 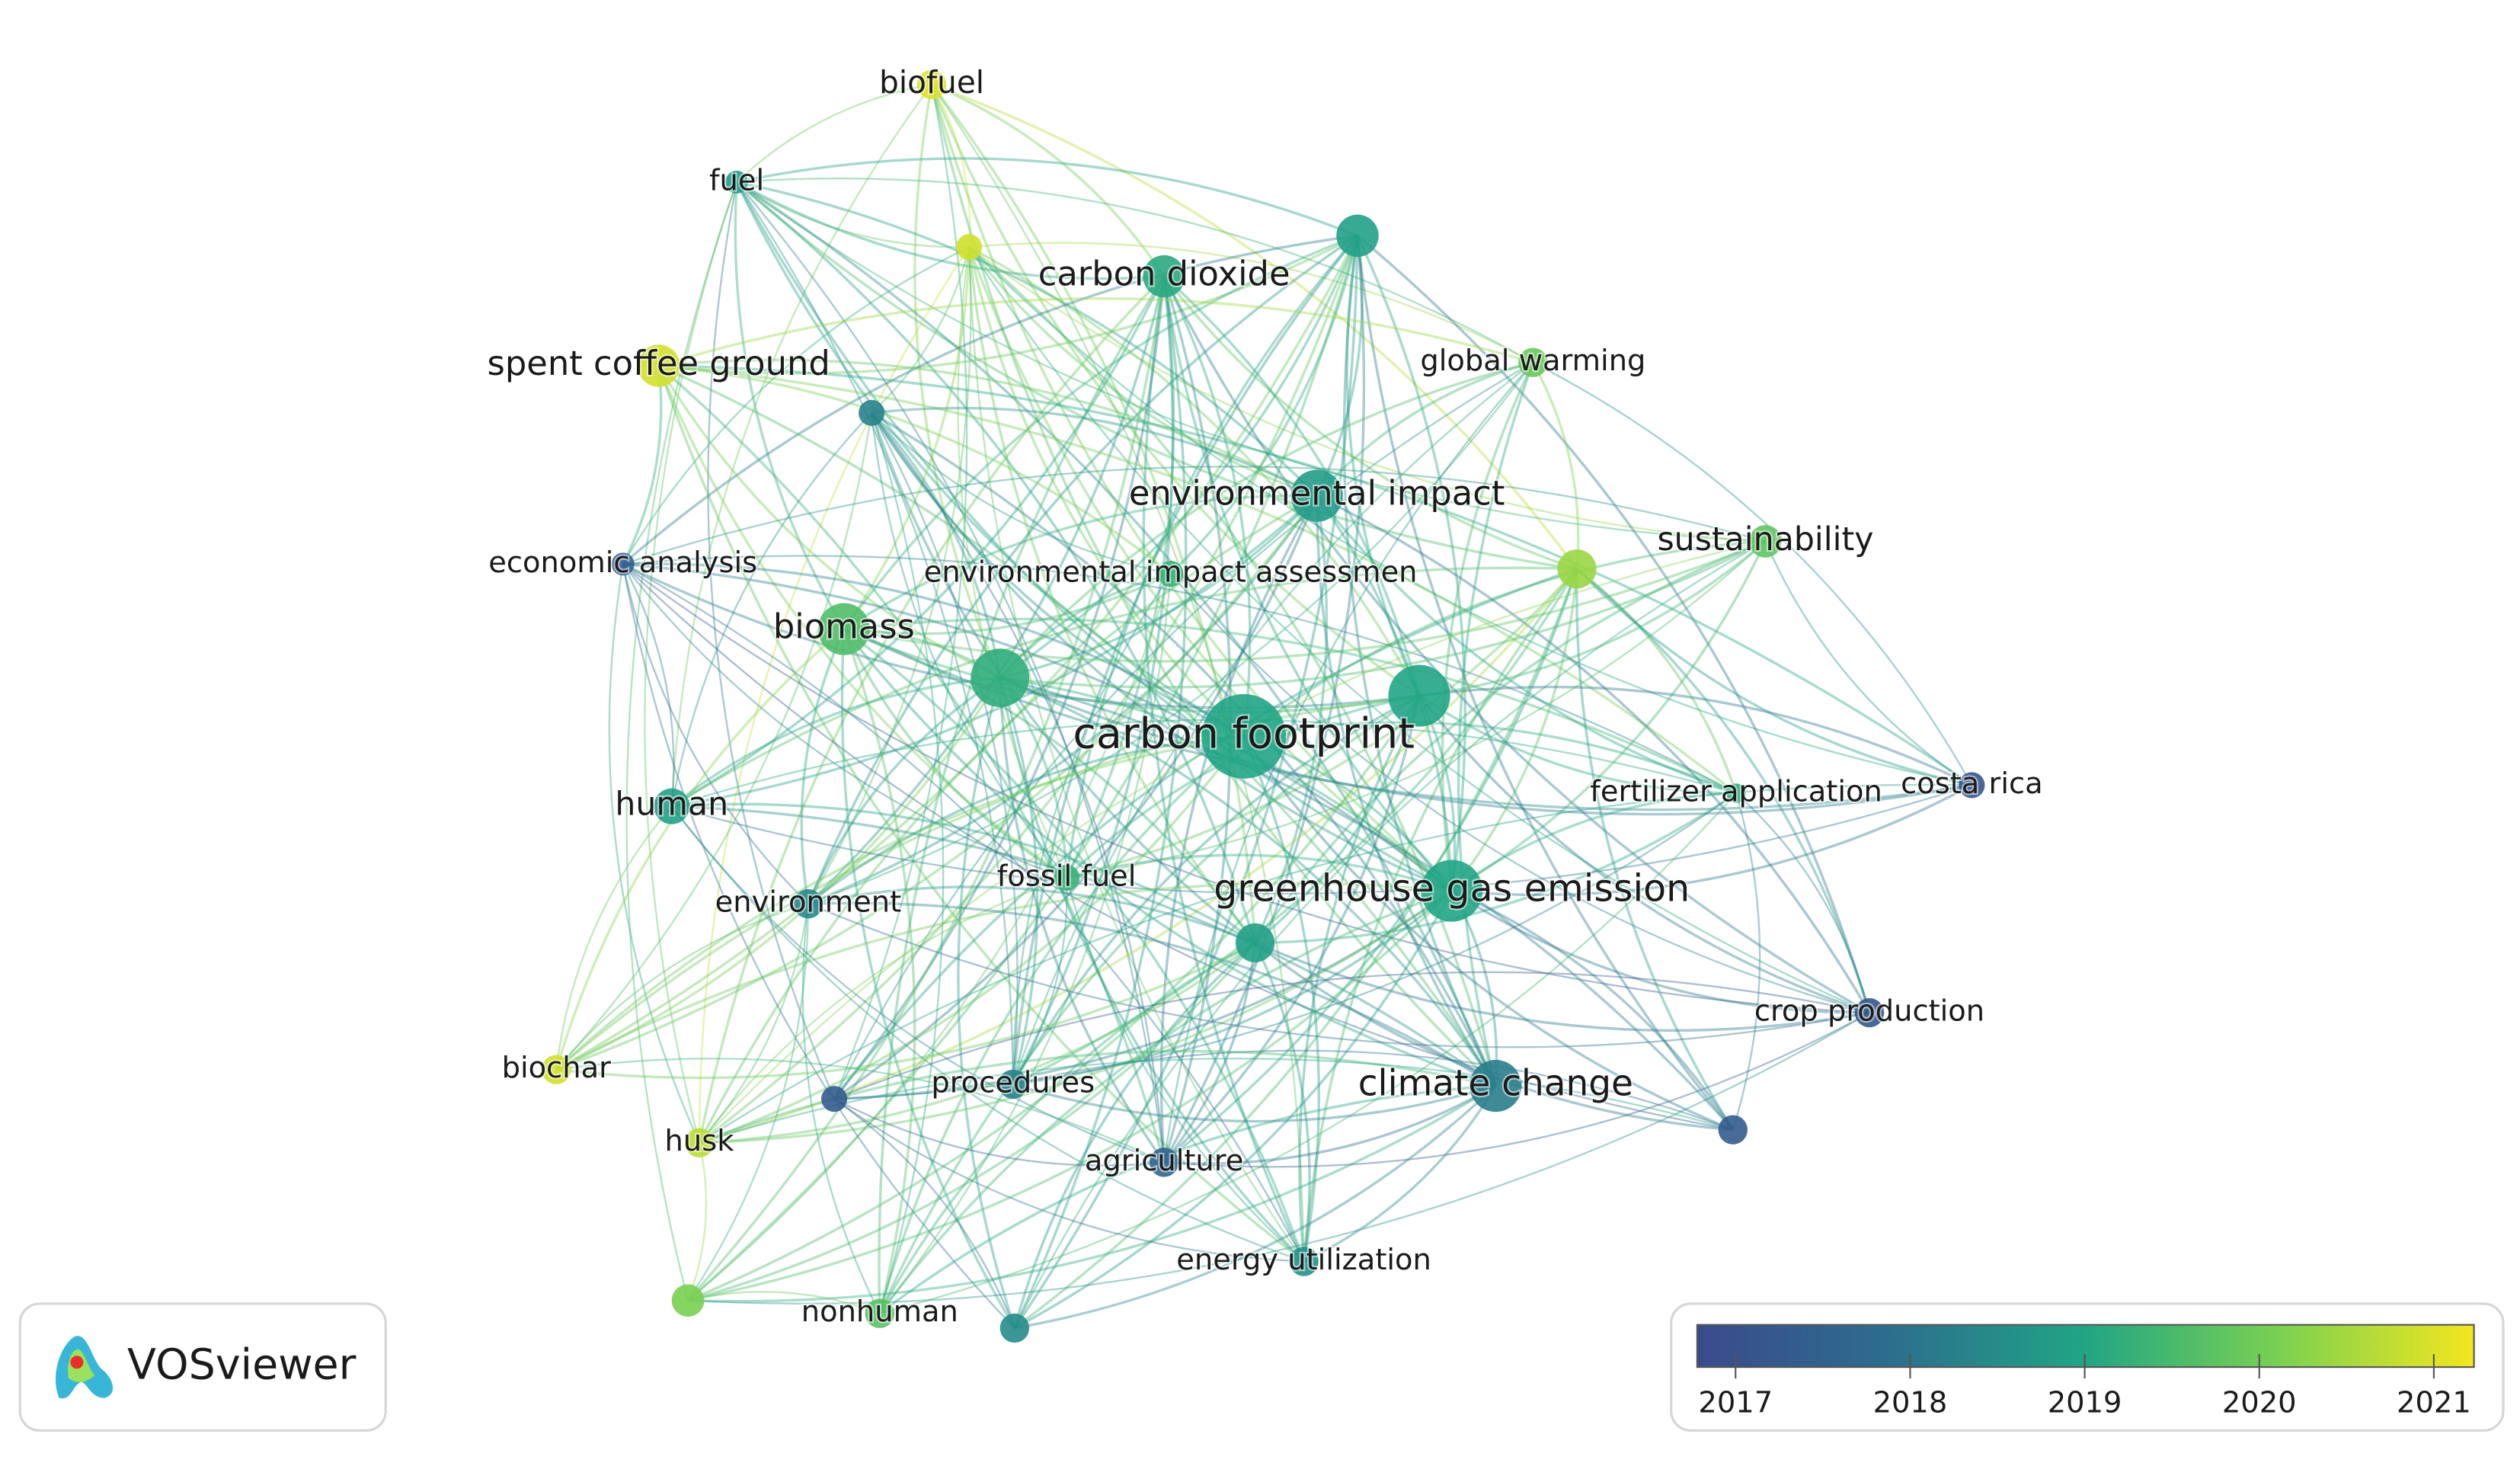 I want to click on logo-frame, so click(x=202, y=1367).